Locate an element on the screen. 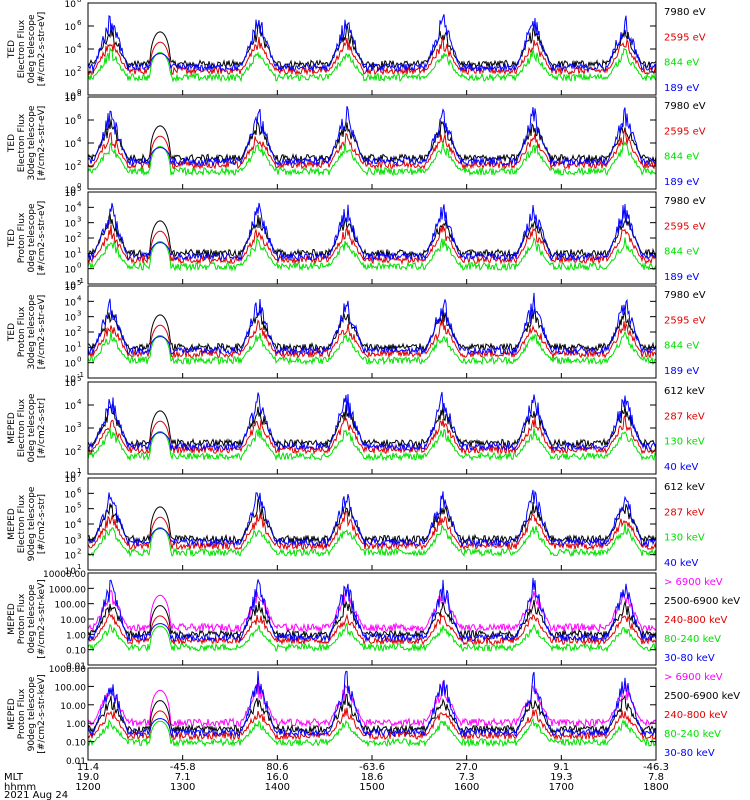 This screenshot has height=800, width=750. panel-frame is located at coordinates (372, 238).